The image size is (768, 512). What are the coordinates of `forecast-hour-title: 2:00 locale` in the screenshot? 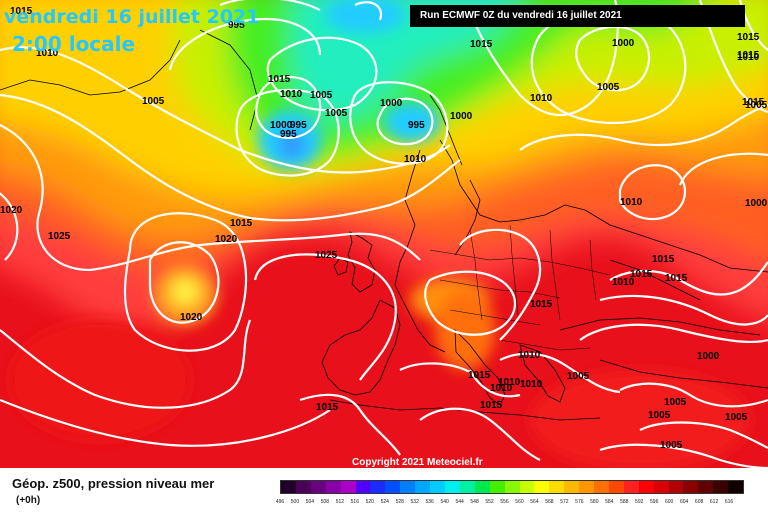 It's located at (74, 44).